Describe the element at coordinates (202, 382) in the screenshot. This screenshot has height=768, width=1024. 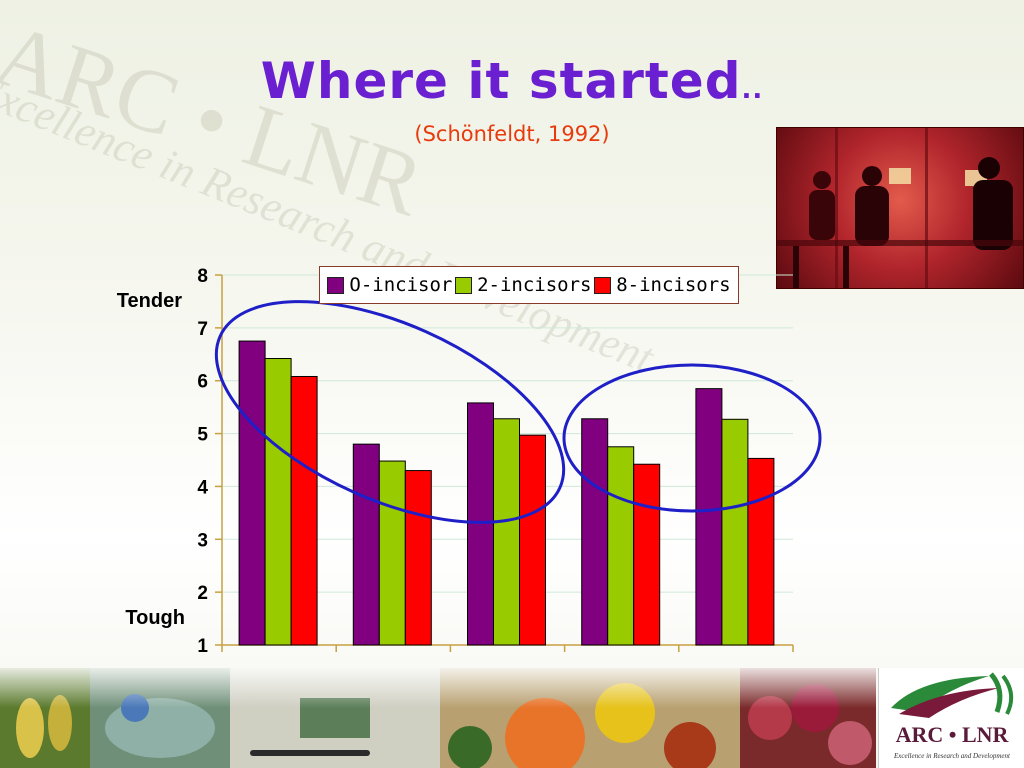
I see `y-tick-label-6: 6` at that location.